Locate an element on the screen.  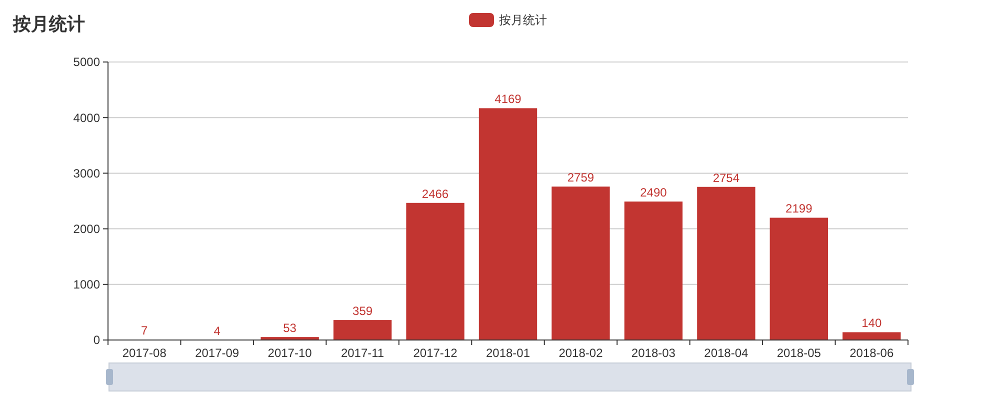
x-tick-label: 2017-08 is located at coordinates (144, 353).